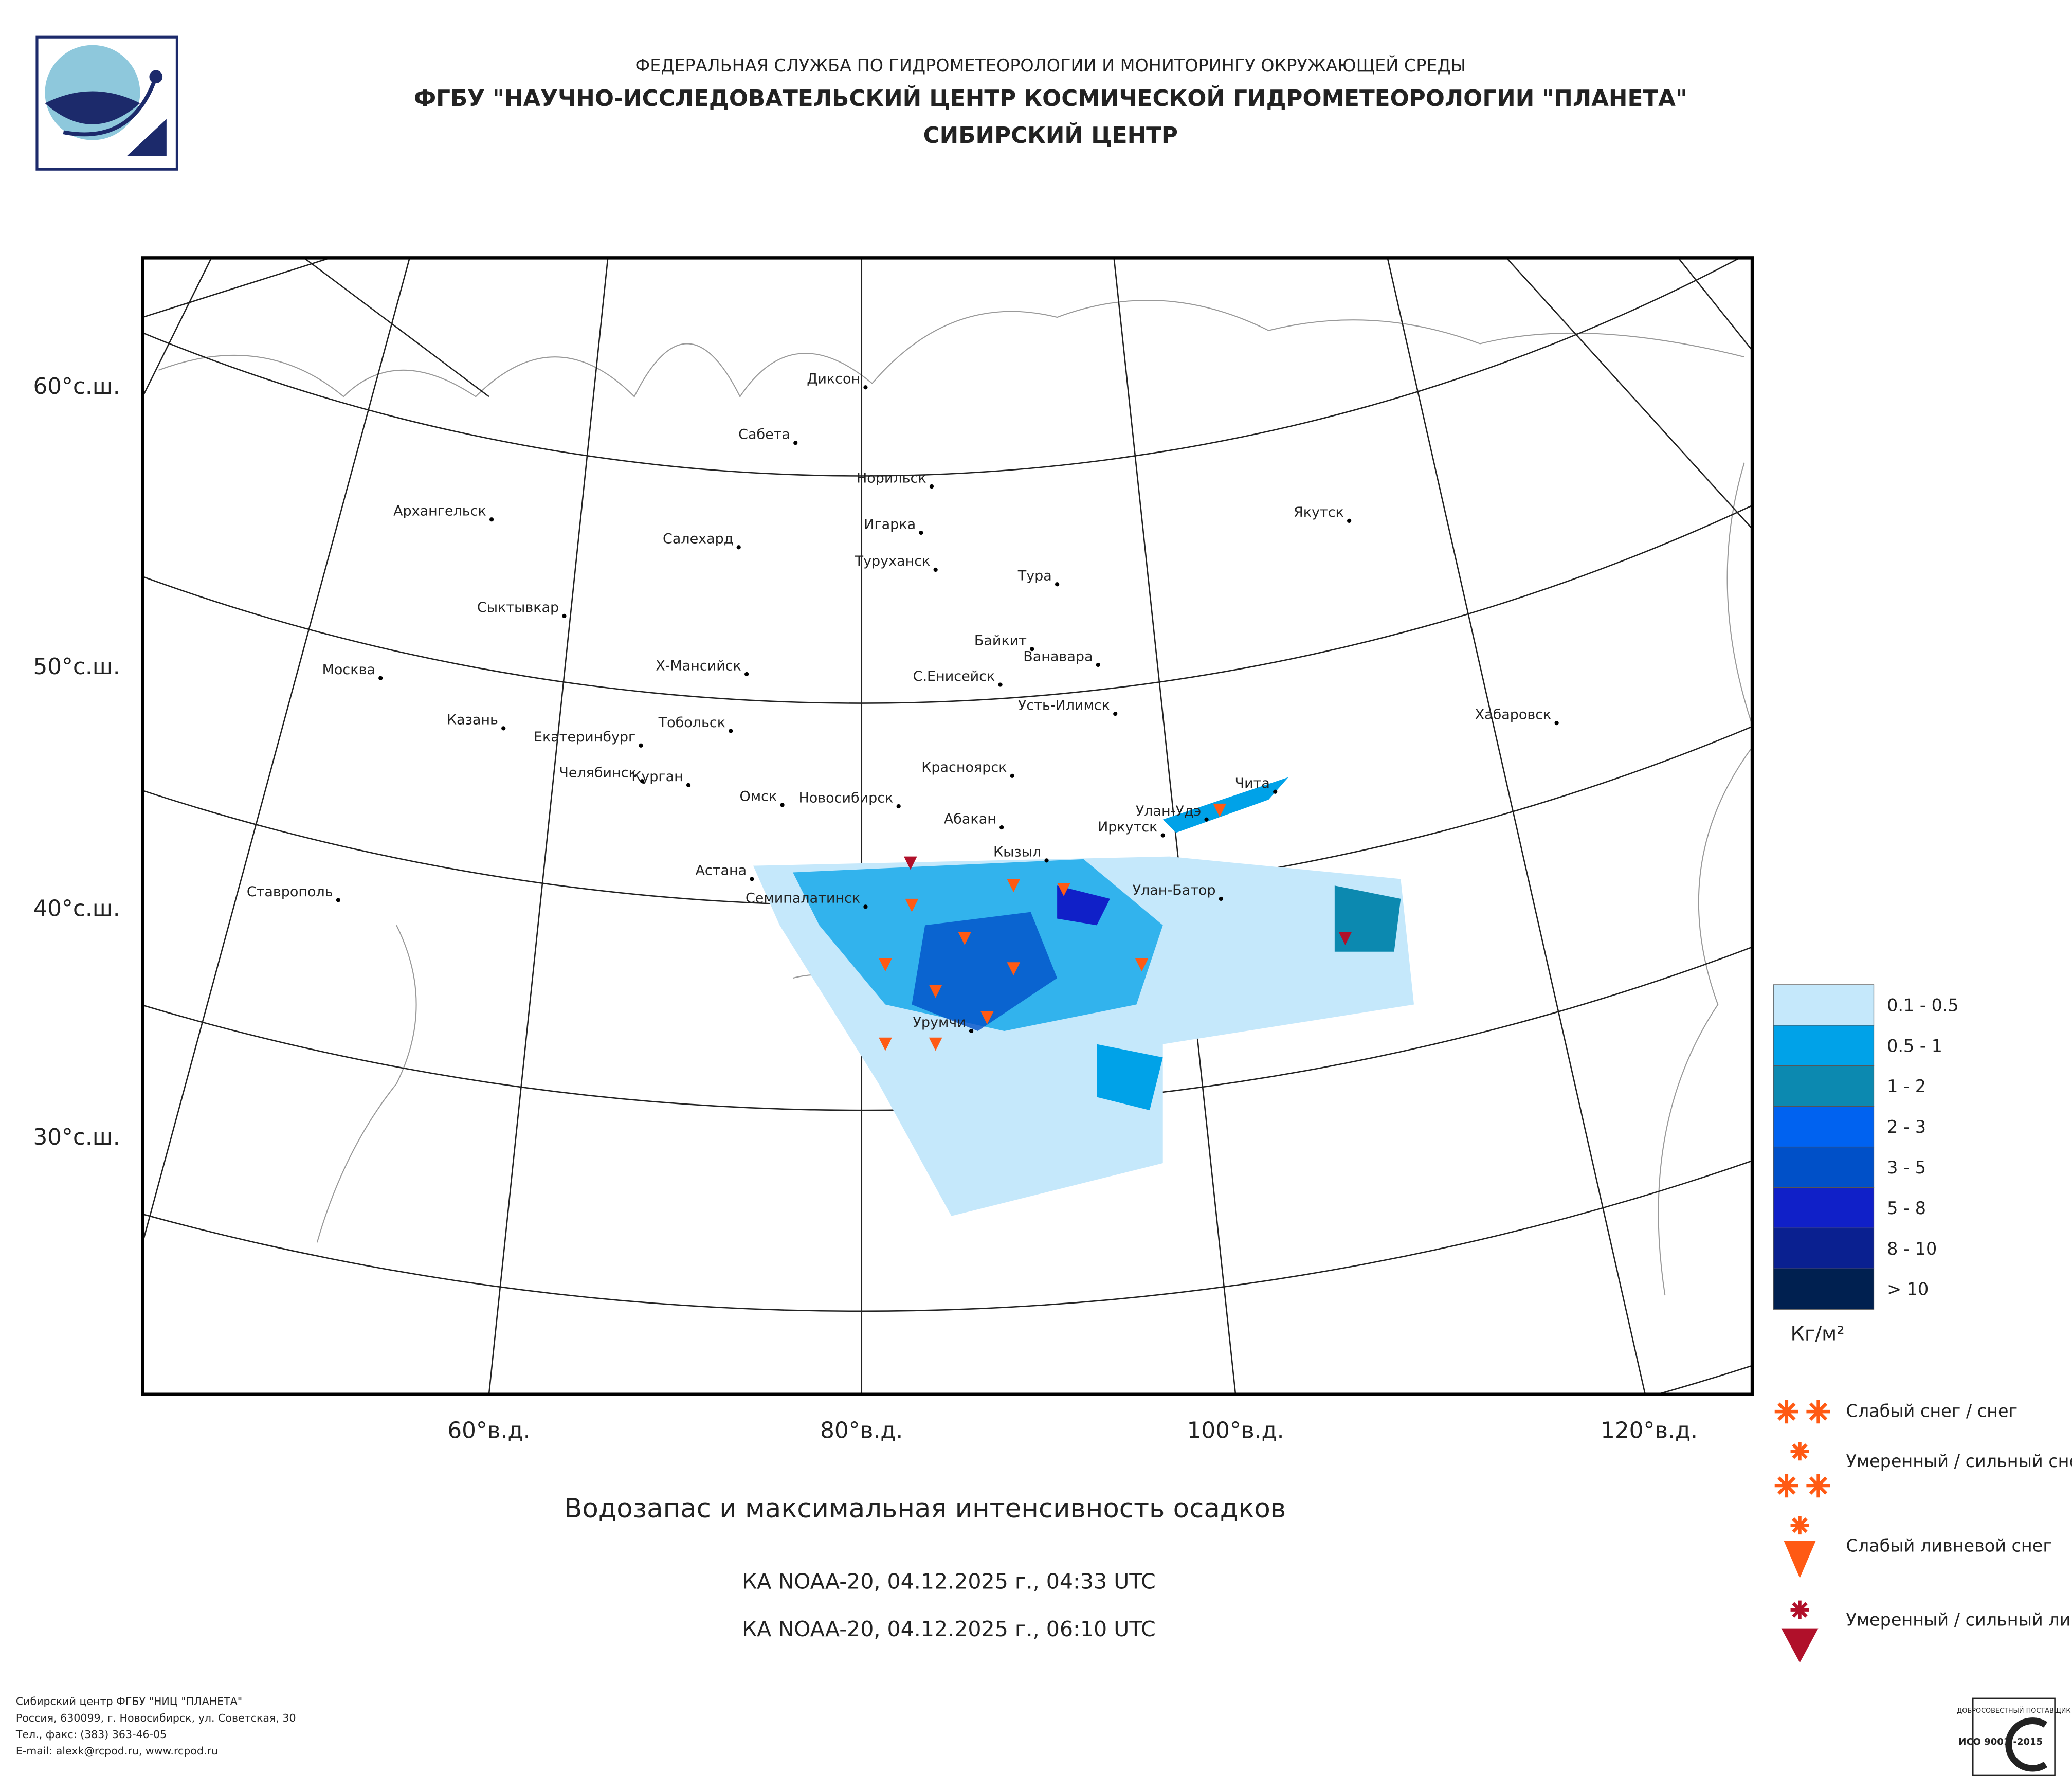 The image size is (2072, 1791). What do you see at coordinates (698, 539) in the screenshot?
I see `city-label: Салехард` at bounding box center [698, 539].